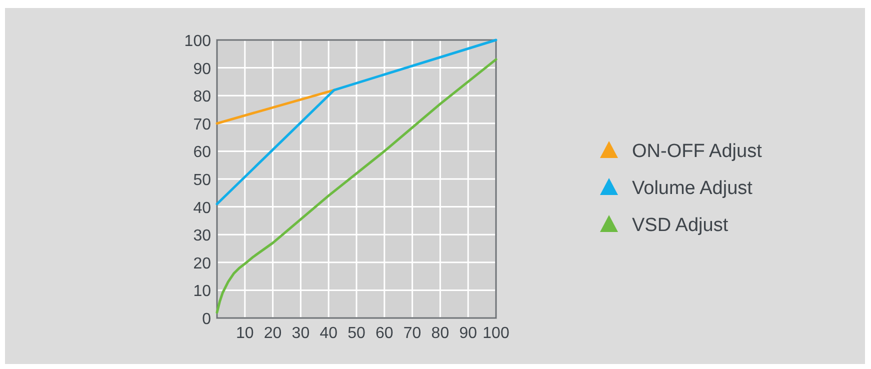 The image size is (871, 369). What do you see at coordinates (693, 188) in the screenshot?
I see `legend-label: Volume Adjust` at bounding box center [693, 188].